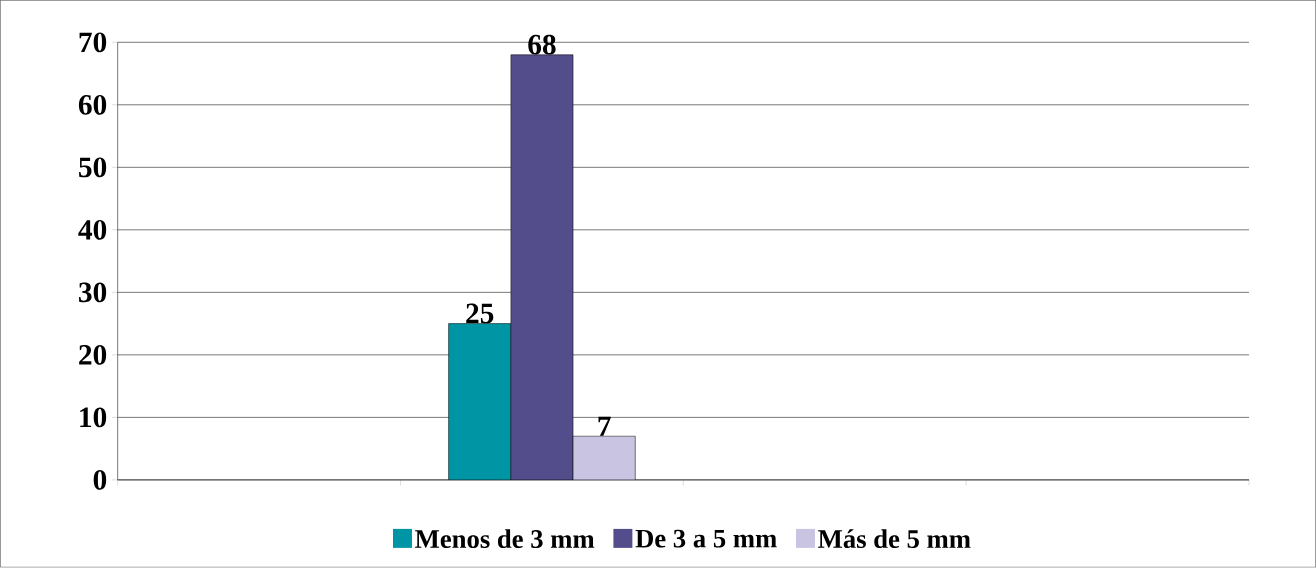  What do you see at coordinates (93, 167) in the screenshot?
I see `y-tick-label: 50` at bounding box center [93, 167].